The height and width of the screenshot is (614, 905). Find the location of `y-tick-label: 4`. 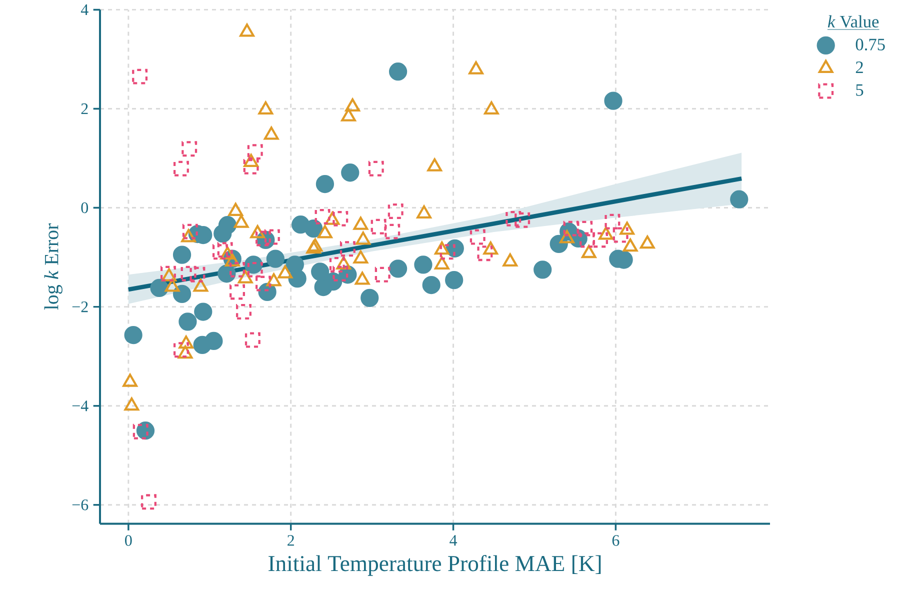

y-tick-label: 4 is located at coordinates (84, 10).